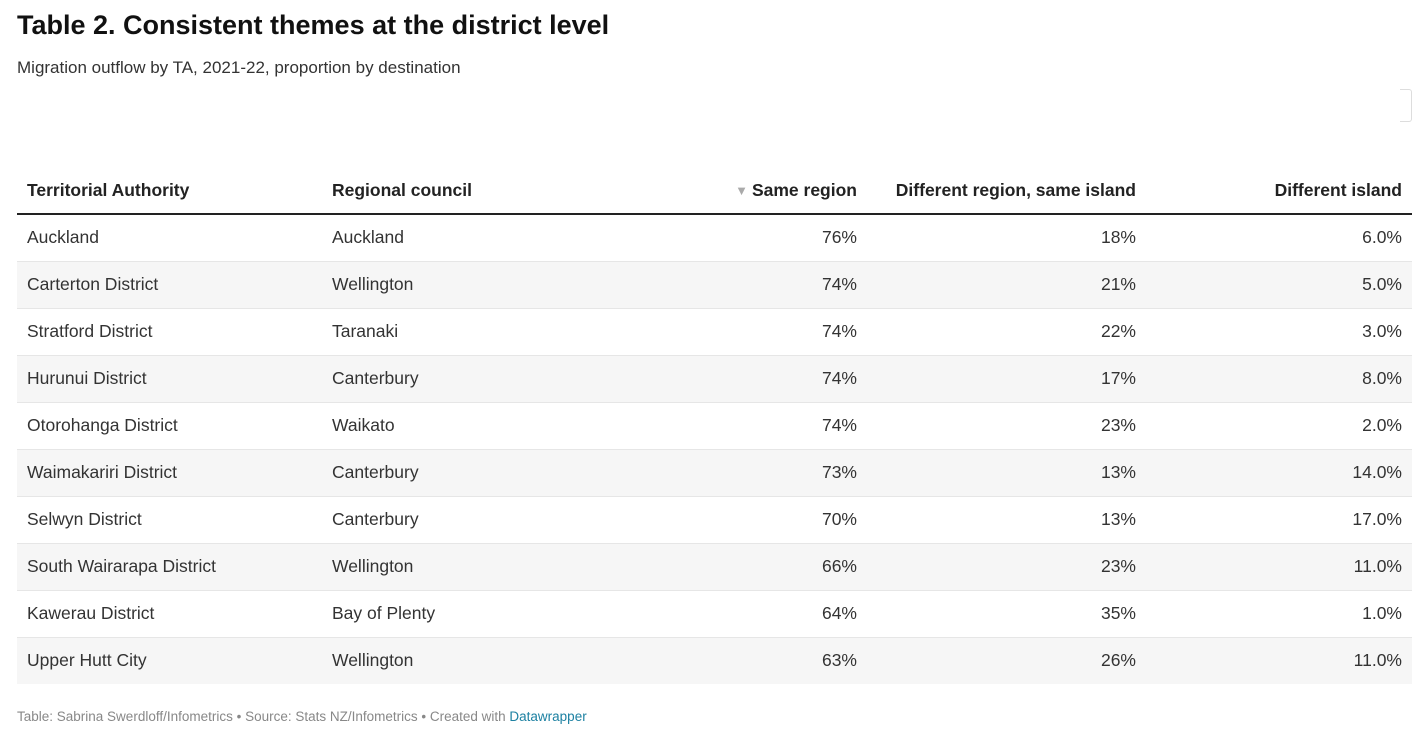 Image resolution: width=1421 pixels, height=736 pixels. Describe the element at coordinates (548, 716) in the screenshot. I see `datawrapper-link: Datawrapper` at that location.